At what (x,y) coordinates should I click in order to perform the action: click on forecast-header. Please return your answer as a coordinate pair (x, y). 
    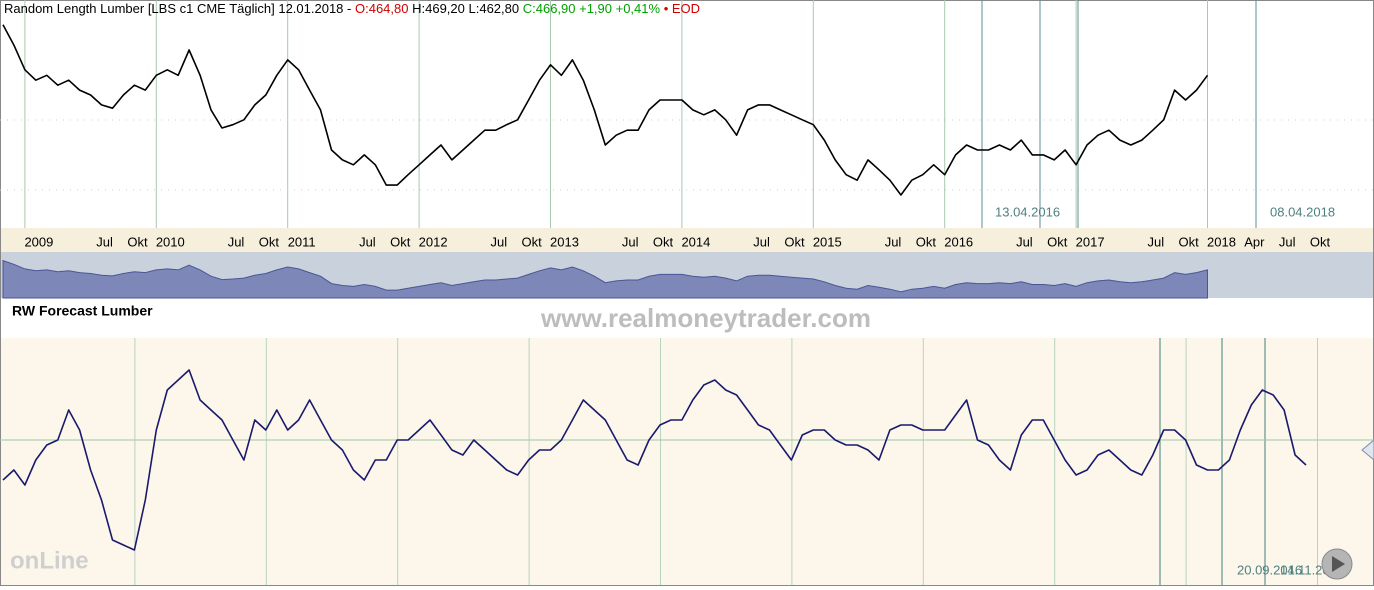
    Looking at the image, I should click on (687, 318).